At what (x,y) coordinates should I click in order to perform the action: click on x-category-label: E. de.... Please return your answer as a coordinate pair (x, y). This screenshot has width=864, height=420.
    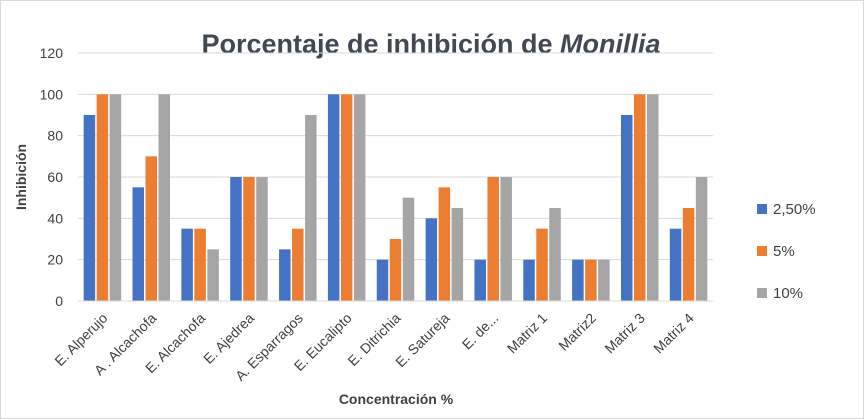
    Looking at the image, I should click on (480, 331).